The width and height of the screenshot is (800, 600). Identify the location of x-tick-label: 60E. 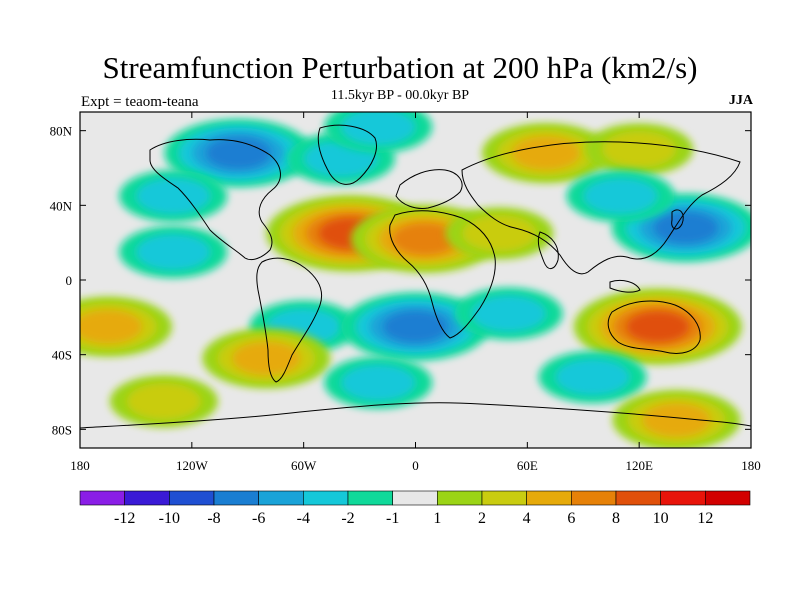
(527, 465).